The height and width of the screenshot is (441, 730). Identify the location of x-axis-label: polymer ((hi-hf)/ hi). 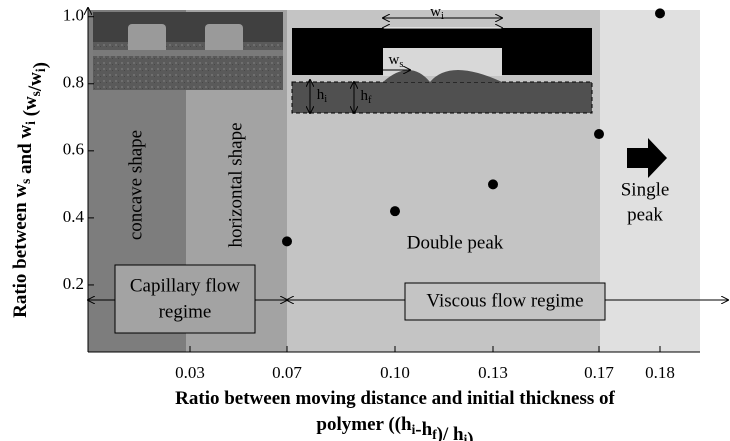
(394, 427).